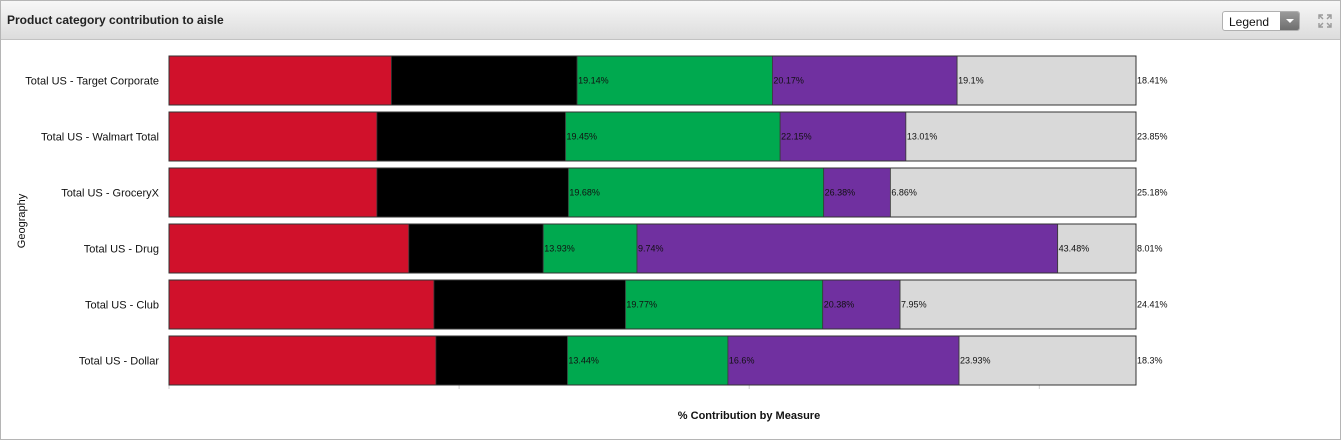 The image size is (1341, 440). I want to click on x-axis-title: % Contribution by Measure, so click(749, 416).